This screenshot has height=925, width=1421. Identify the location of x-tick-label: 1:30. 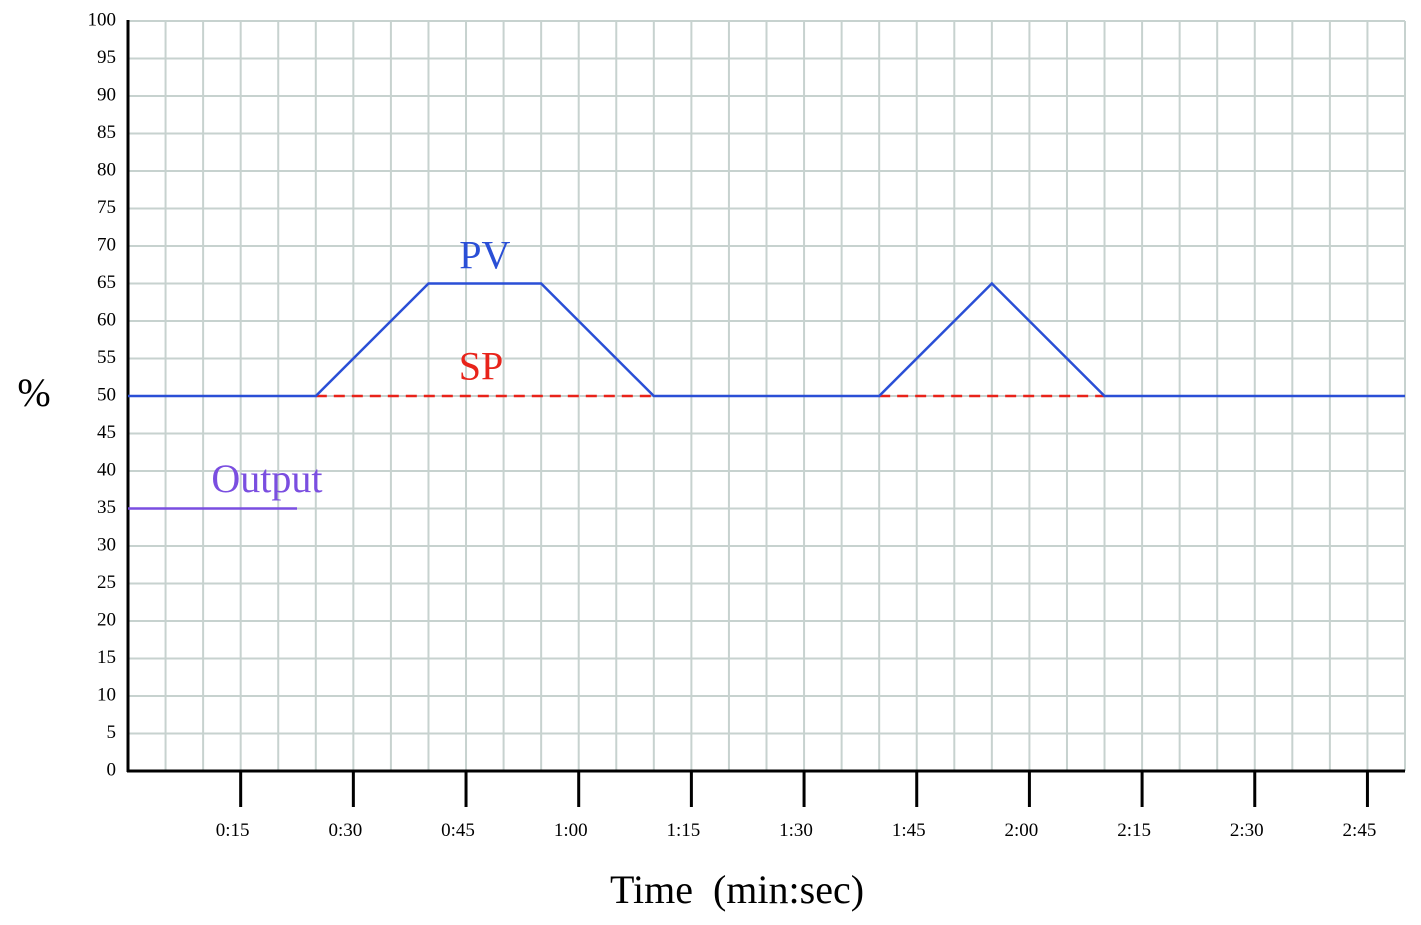
(796, 830).